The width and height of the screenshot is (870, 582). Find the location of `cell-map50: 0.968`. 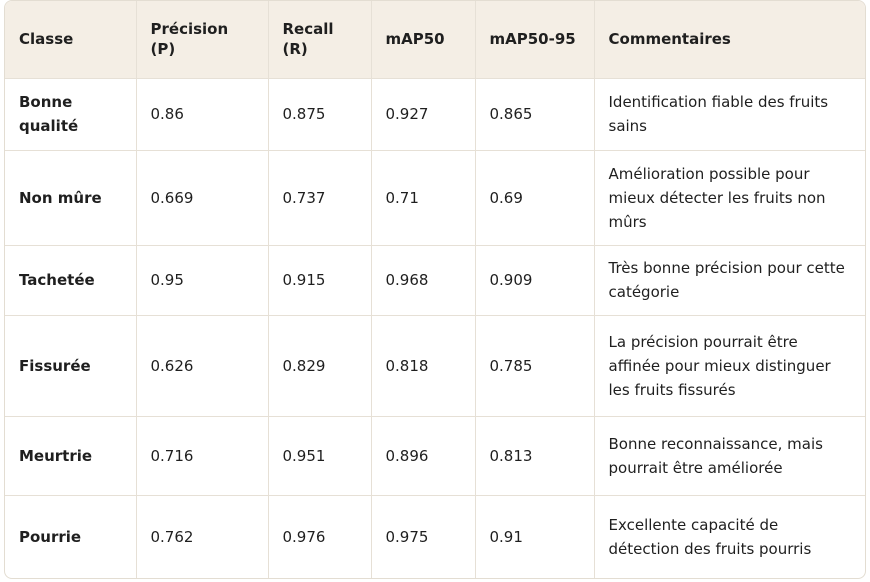

cell-map50: 0.968 is located at coordinates (422, 279).